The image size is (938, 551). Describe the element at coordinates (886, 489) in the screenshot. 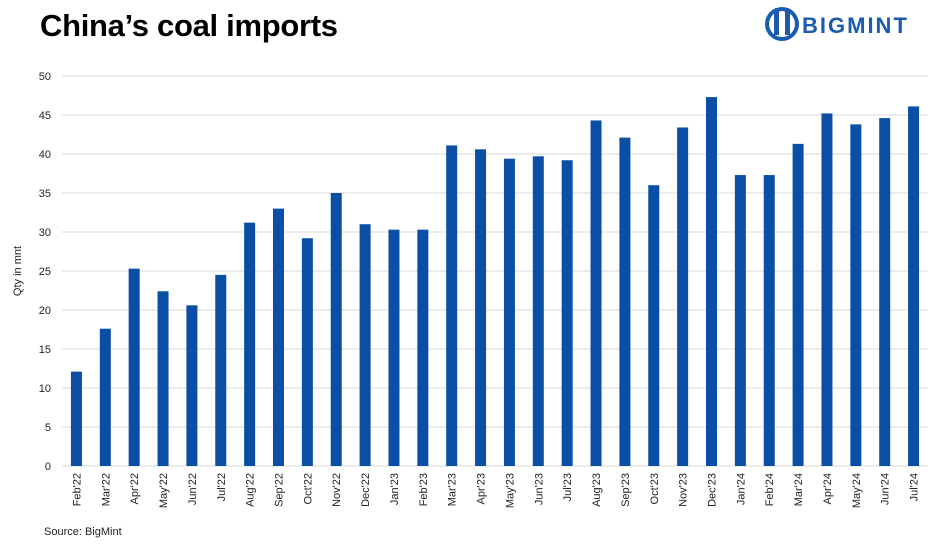

I see `x-tick-label: Jun'24` at that location.